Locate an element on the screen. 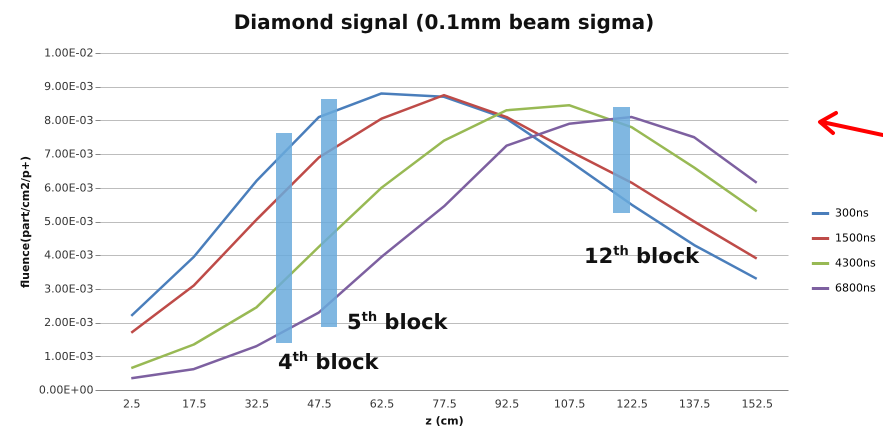  y-axis-title: fluence(part/cm2/p+) is located at coordinates (25, 222).